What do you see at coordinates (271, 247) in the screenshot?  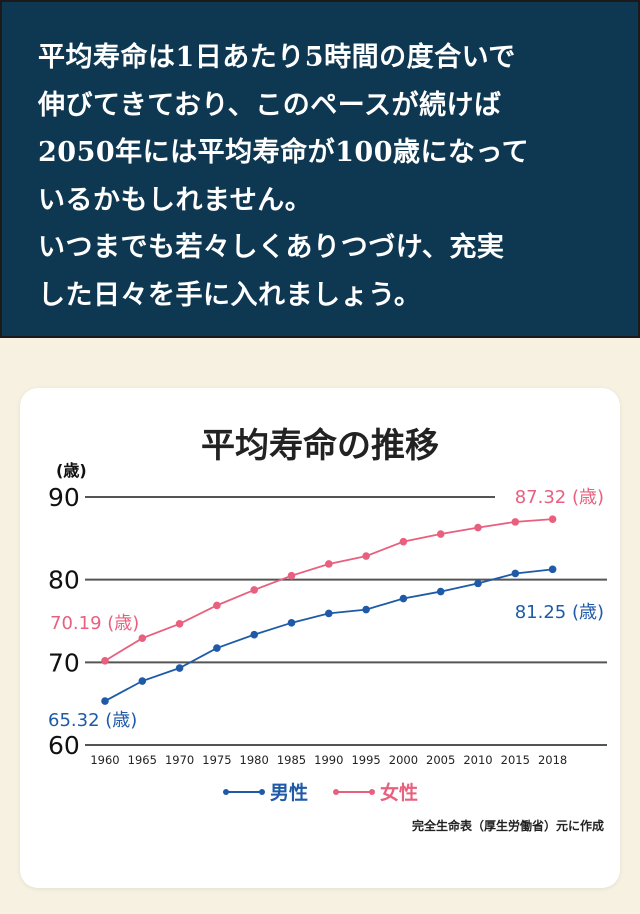 I see `banner-line: いつまでも若々しくありつづけ、充実` at bounding box center [271, 247].